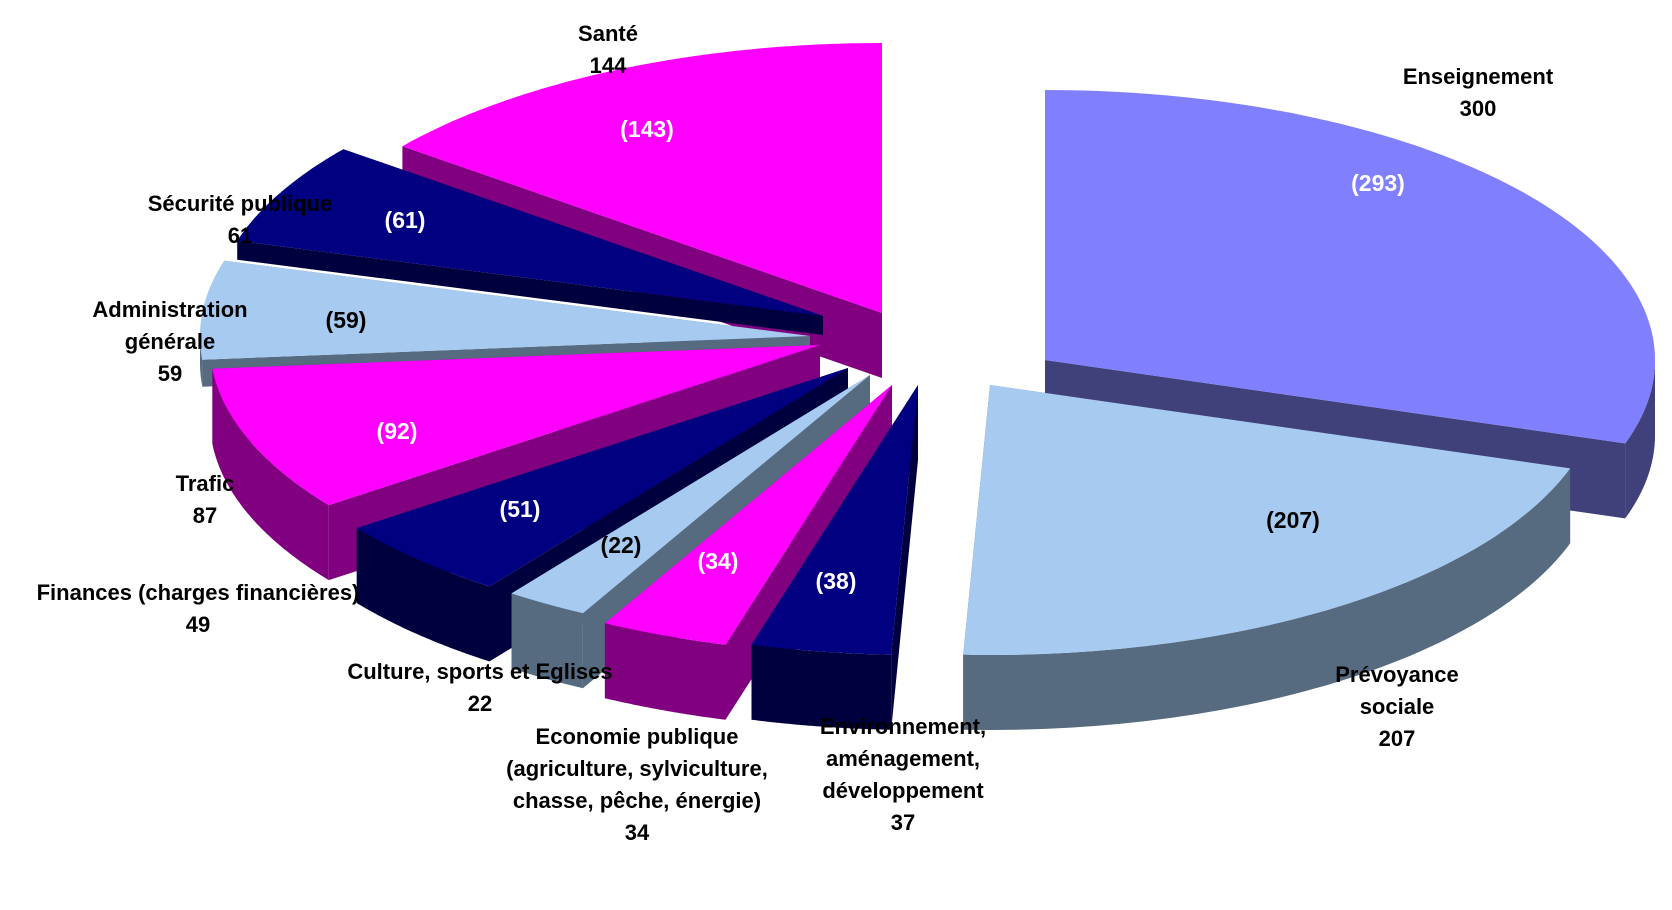  I want to click on slice-inner-label: (207), so click(1293, 520).